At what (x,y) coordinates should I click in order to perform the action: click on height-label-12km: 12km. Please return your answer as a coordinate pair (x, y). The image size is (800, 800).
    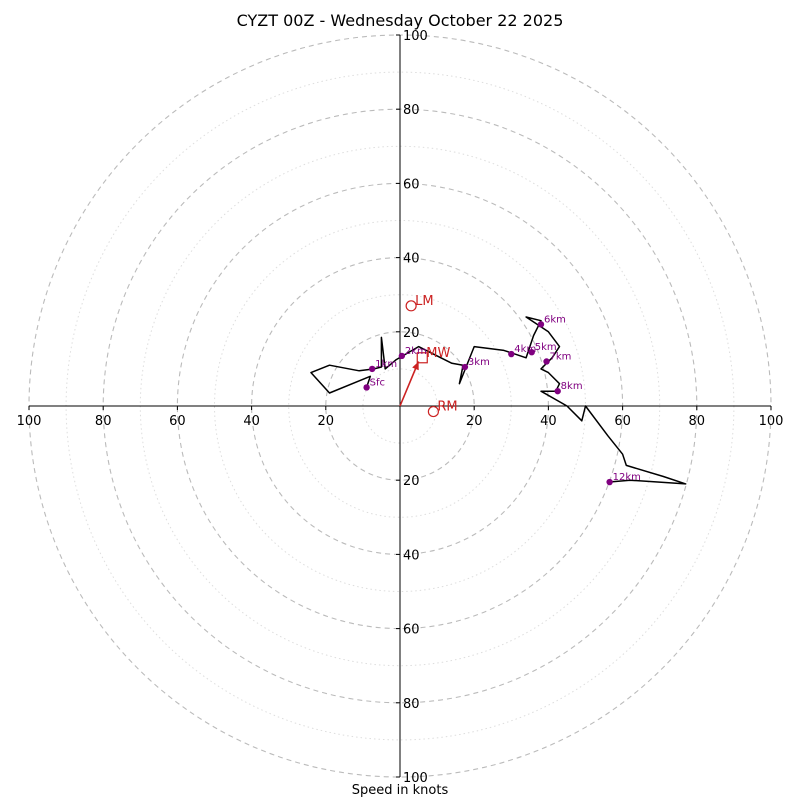
    Looking at the image, I should click on (627, 477).